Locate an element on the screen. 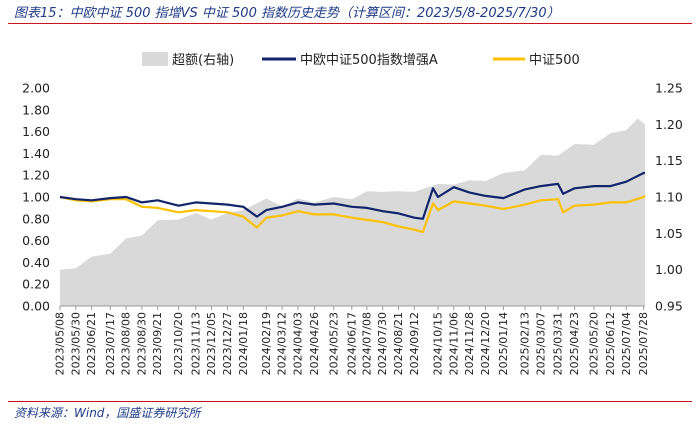  x-tick-label: 2023/08/08 is located at coordinates (126, 343).